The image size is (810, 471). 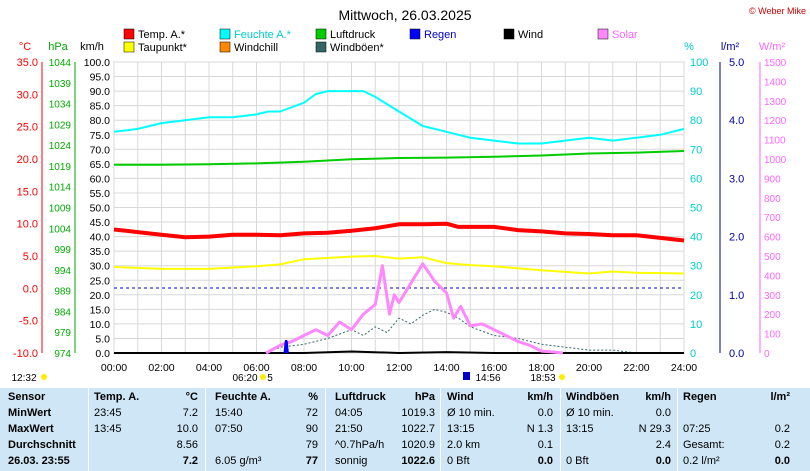 What do you see at coordinates (27, 225) in the screenshot?
I see `celsius-tick: 10.0` at bounding box center [27, 225].